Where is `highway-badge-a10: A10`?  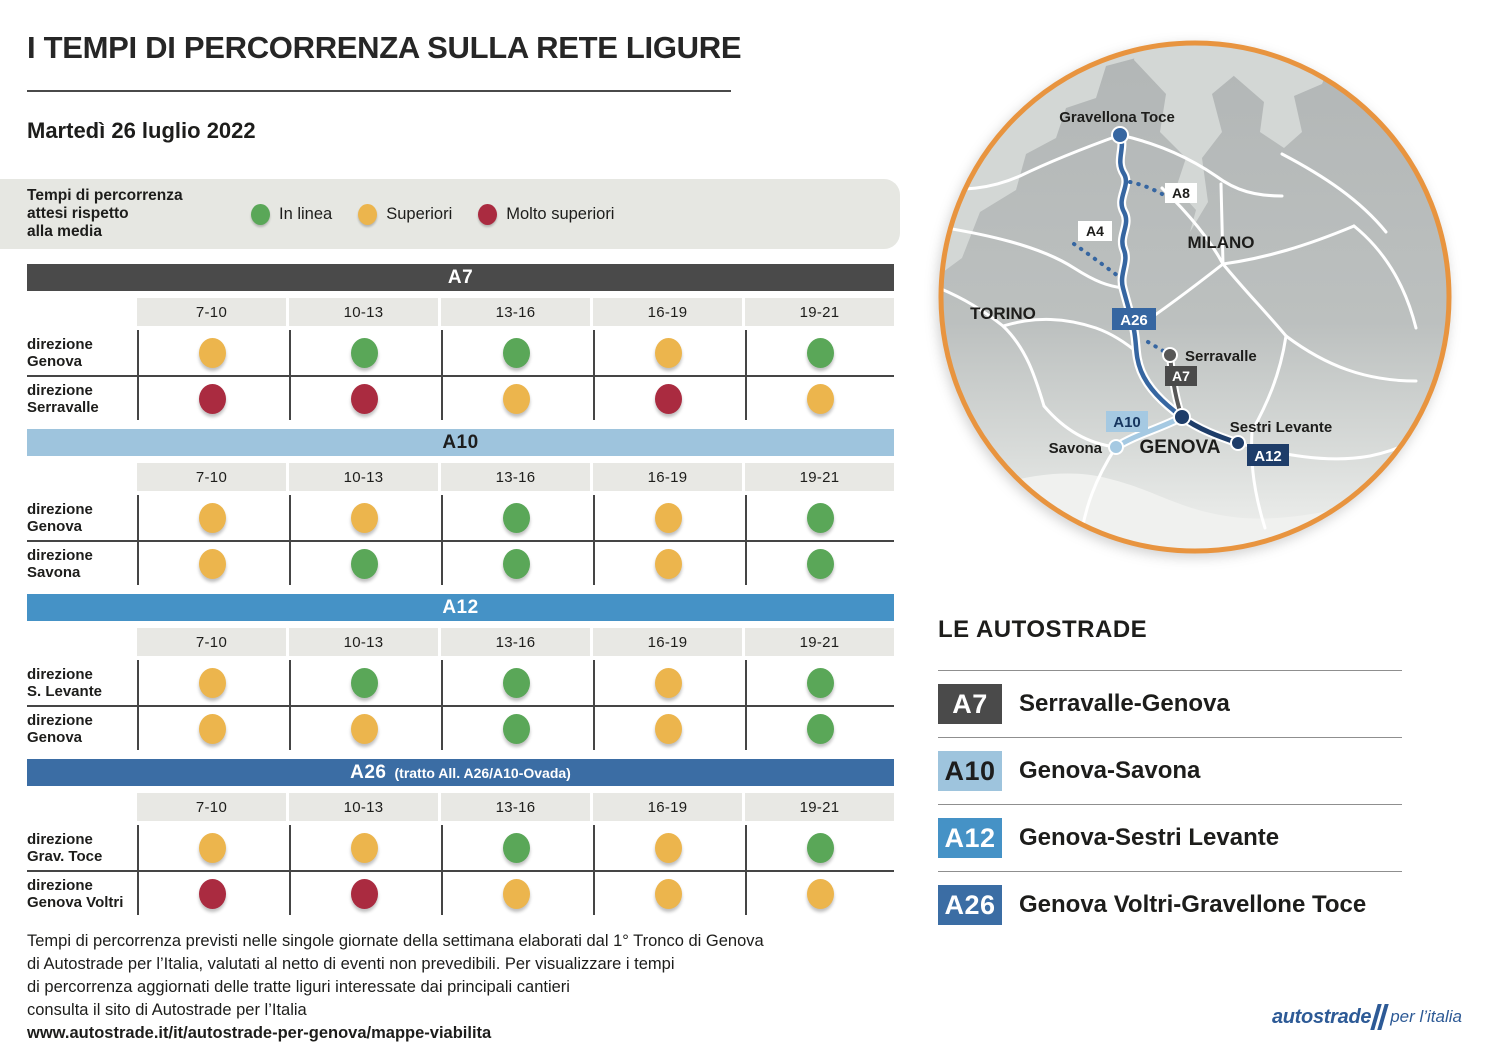 highway-badge-a10: A10 is located at coordinates (970, 771).